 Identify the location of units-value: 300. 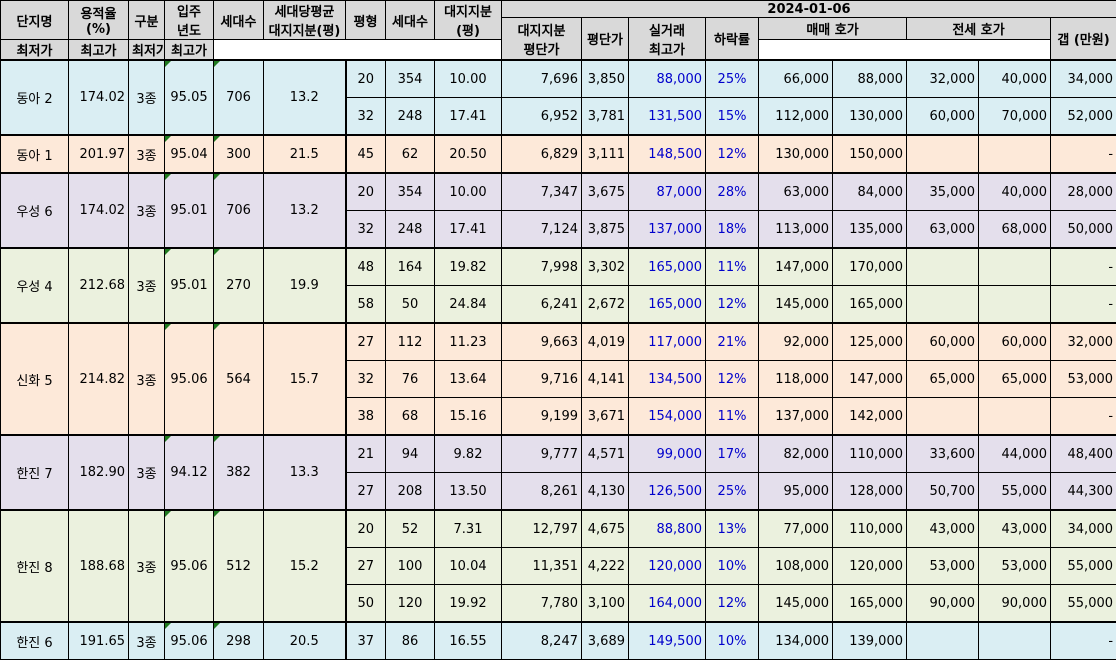
(239, 154).